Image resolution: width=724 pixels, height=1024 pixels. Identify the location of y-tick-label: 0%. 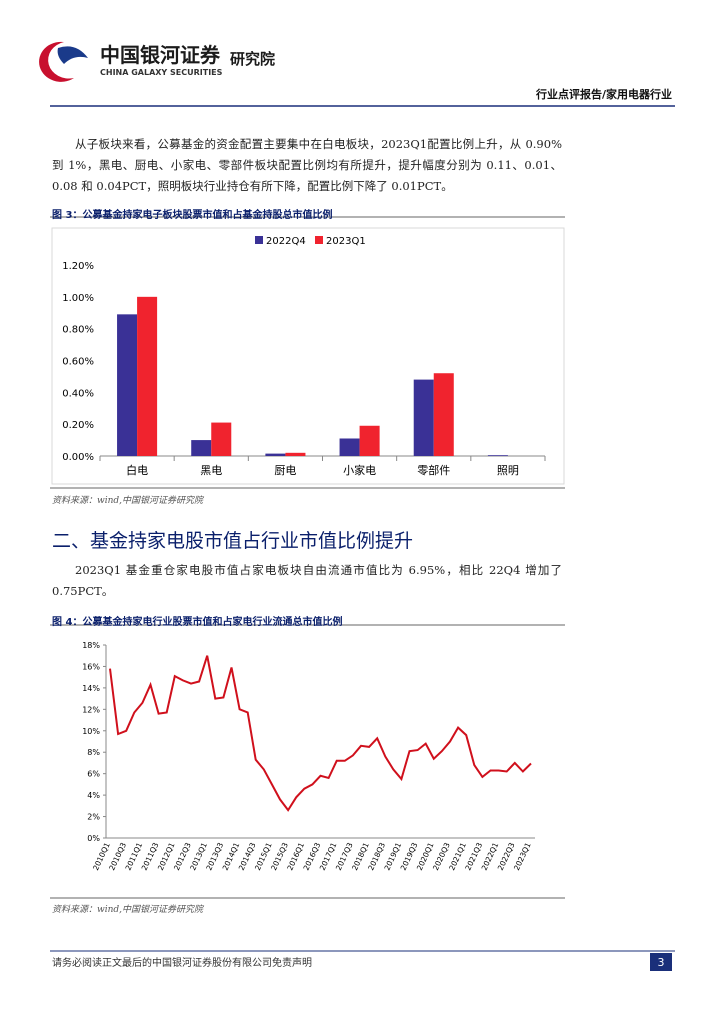
(93, 838).